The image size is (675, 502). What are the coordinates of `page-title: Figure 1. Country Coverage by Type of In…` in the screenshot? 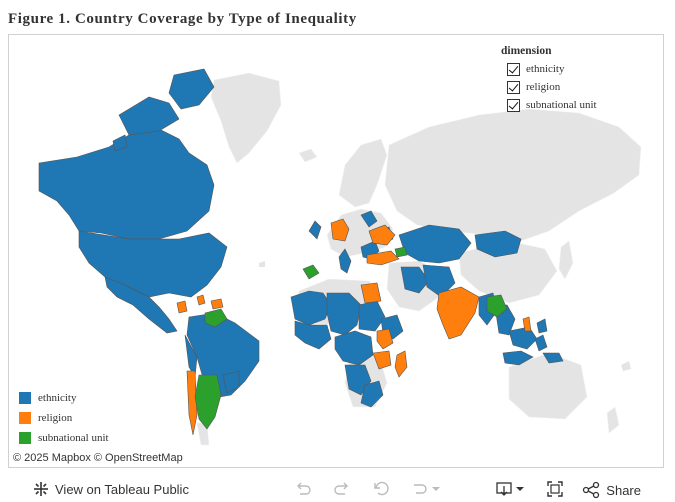 It's located at (182, 19).